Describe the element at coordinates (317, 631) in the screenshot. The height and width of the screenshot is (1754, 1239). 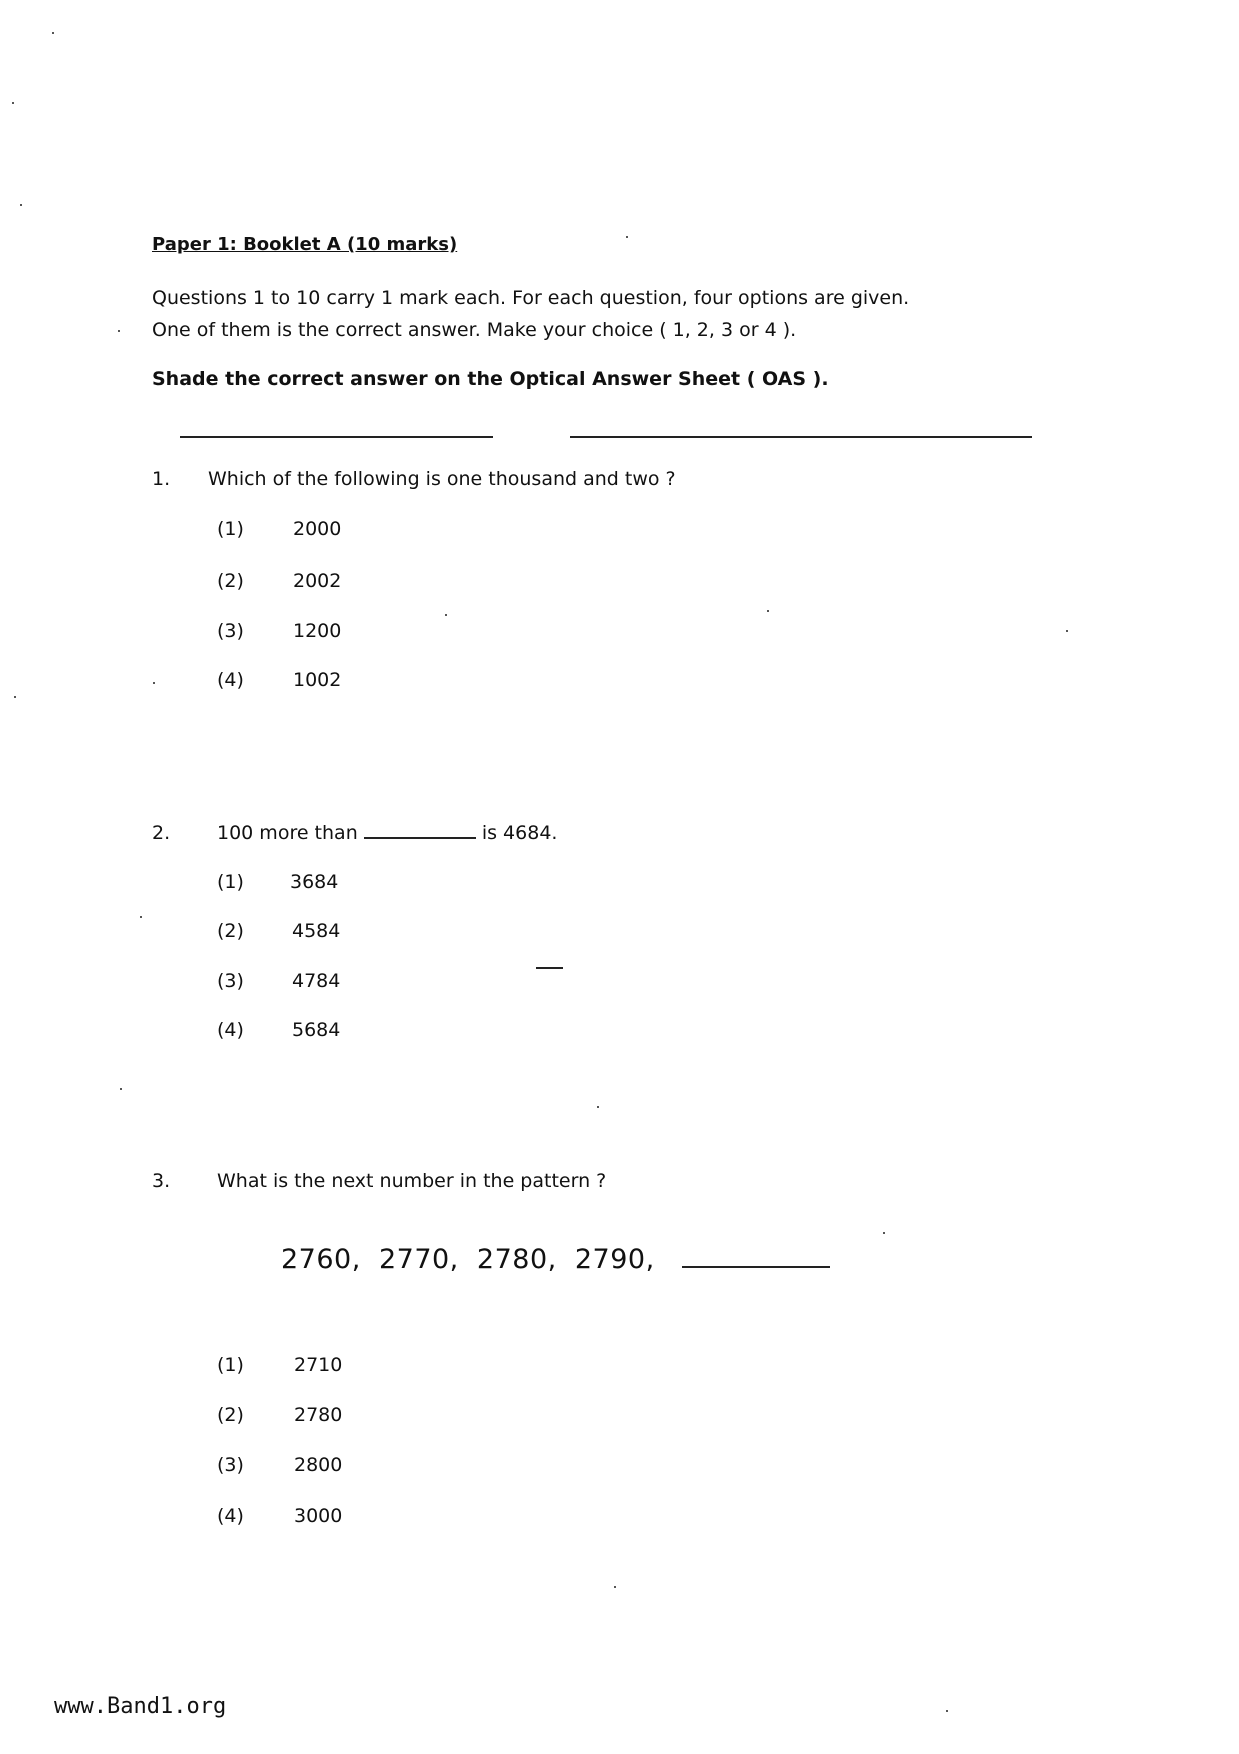
I see `option-value: 1200` at that location.